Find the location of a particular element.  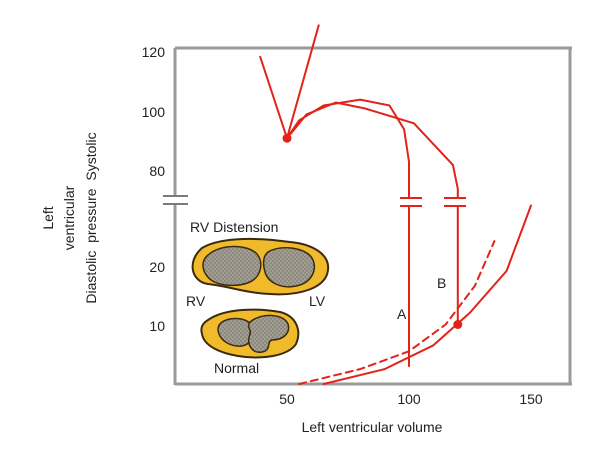

rv-distension-cross-section is located at coordinates (260, 266).